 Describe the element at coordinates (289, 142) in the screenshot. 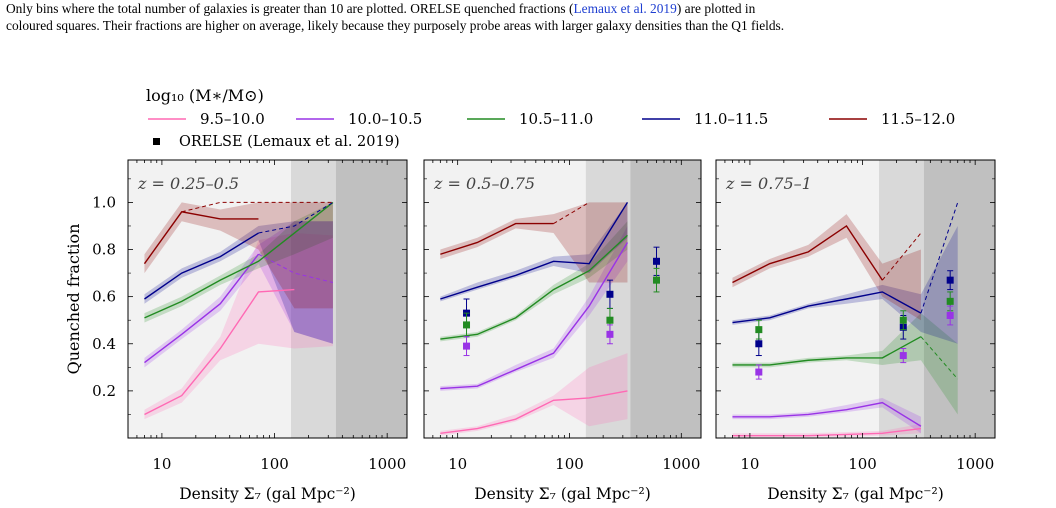

I see `legend-orelse-label: ORELSE (Lemaux et al. 2019)` at that location.